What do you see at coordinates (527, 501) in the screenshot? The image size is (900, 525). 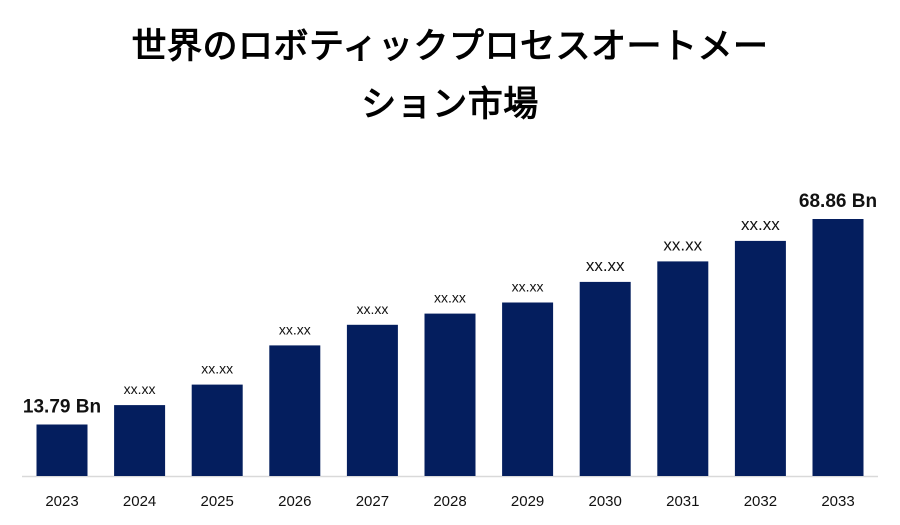 I see `x-tick-2029: 2029` at bounding box center [527, 501].